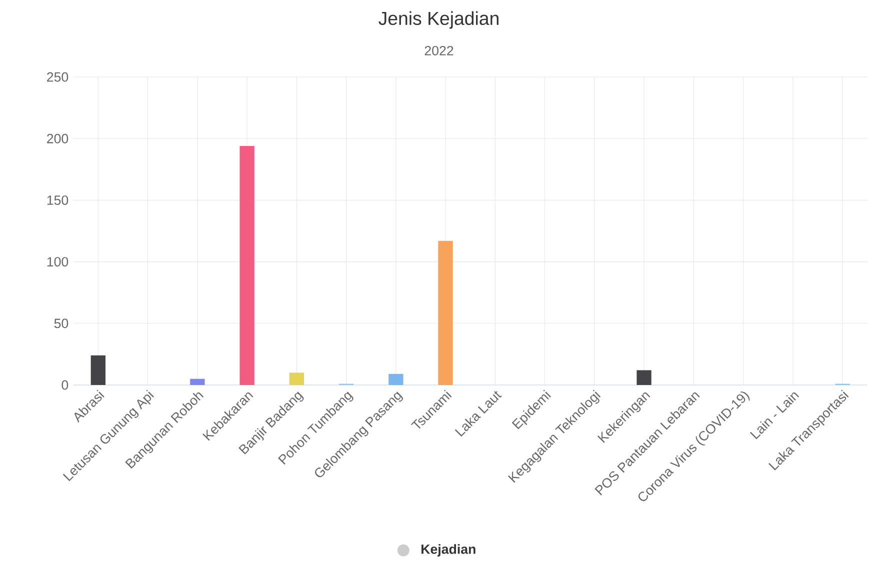 The width and height of the screenshot is (878, 565). Describe the element at coordinates (57, 139) in the screenshot. I see `y-tick-label: 200` at that location.